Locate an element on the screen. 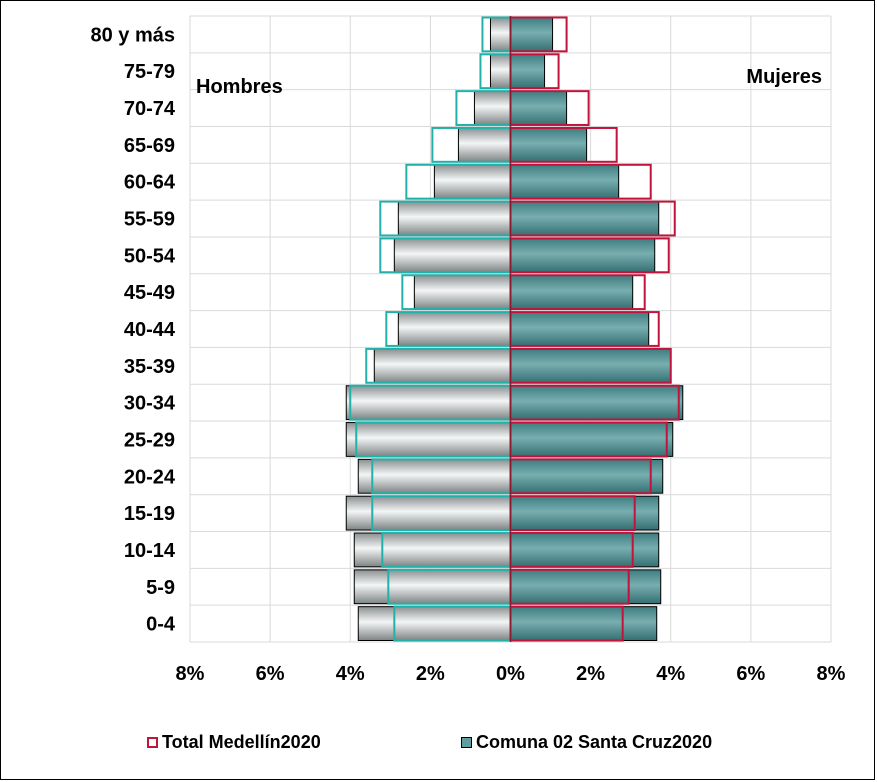 Image resolution: width=877 pixels, height=782 pixels. category-label: 70-74 is located at coordinates (150, 109).